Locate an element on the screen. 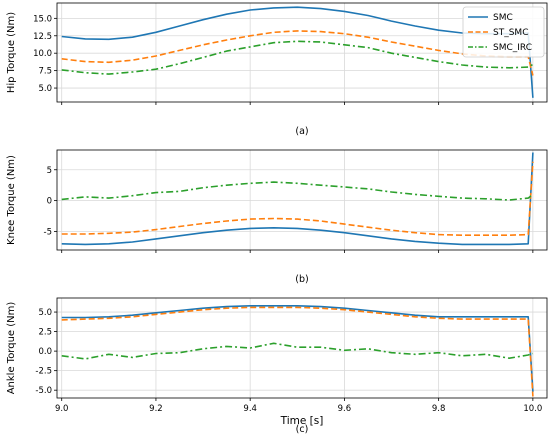  y-axis-label: Knee Torque (Nm) is located at coordinates (11, 200).